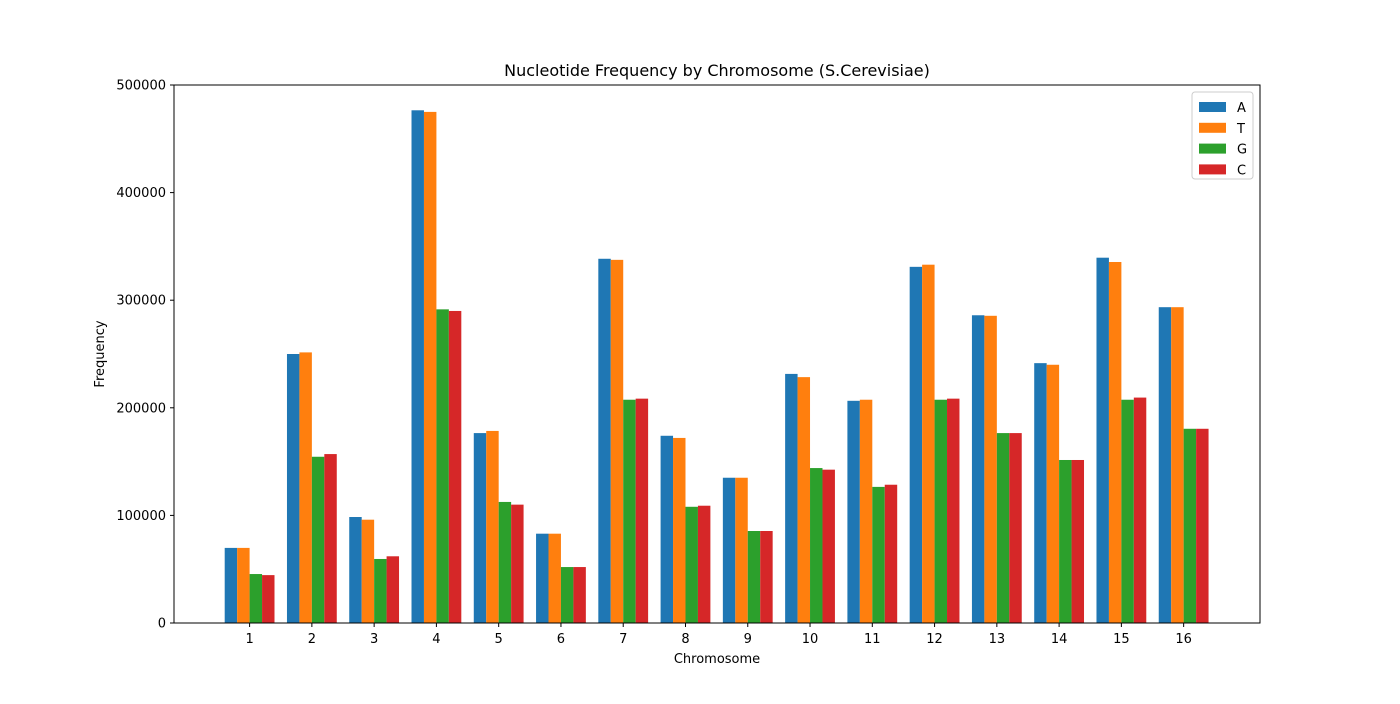  Describe the element at coordinates (1240, 129) in the screenshot. I see `legend-label-t: T` at that location.